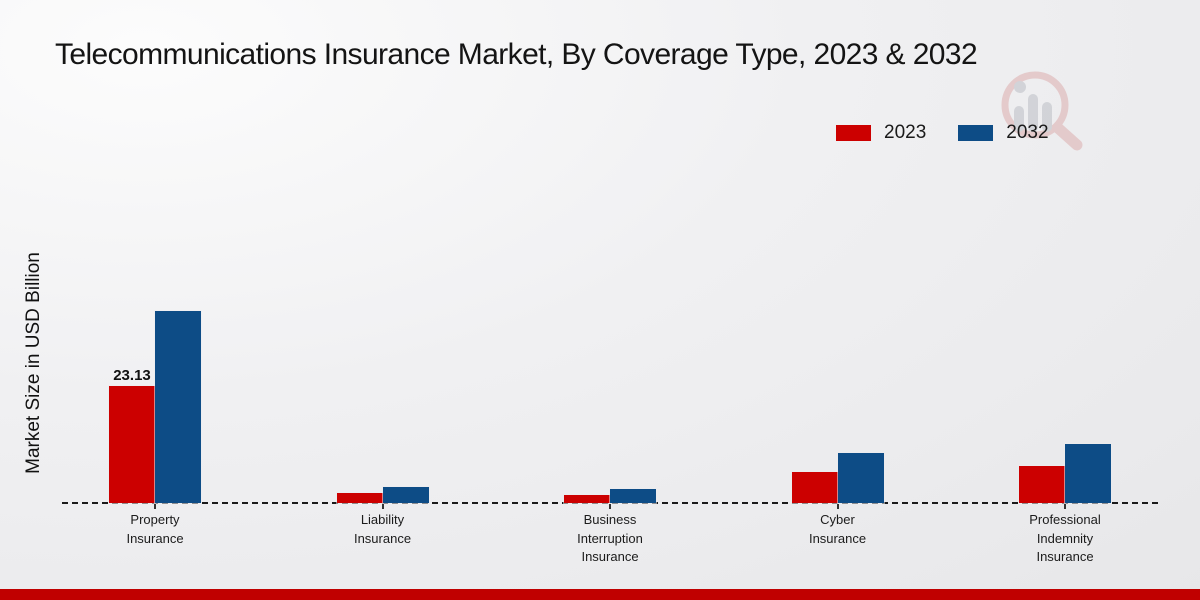  I want to click on x-axis-category-label: Liability Insurance, so click(382, 529).